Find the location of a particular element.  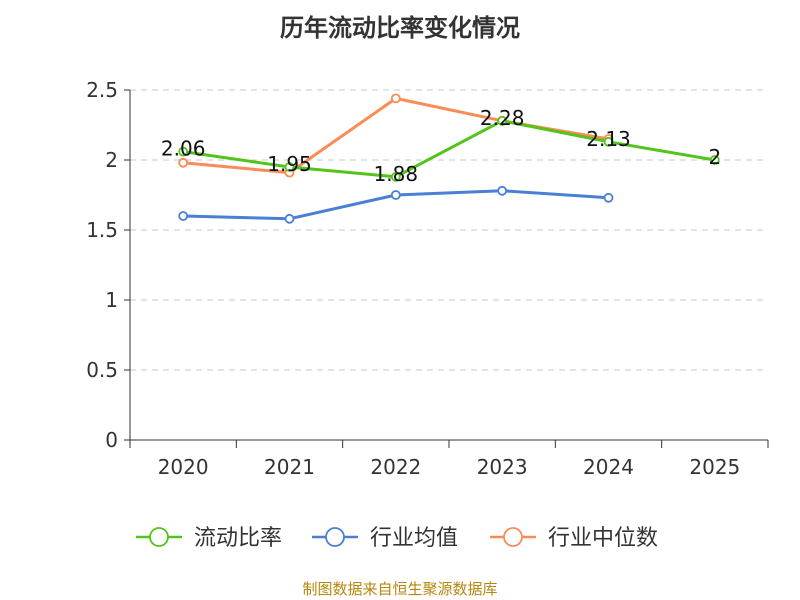

chart-title: 历年流动比率变化情况 is located at coordinates (400, 28).